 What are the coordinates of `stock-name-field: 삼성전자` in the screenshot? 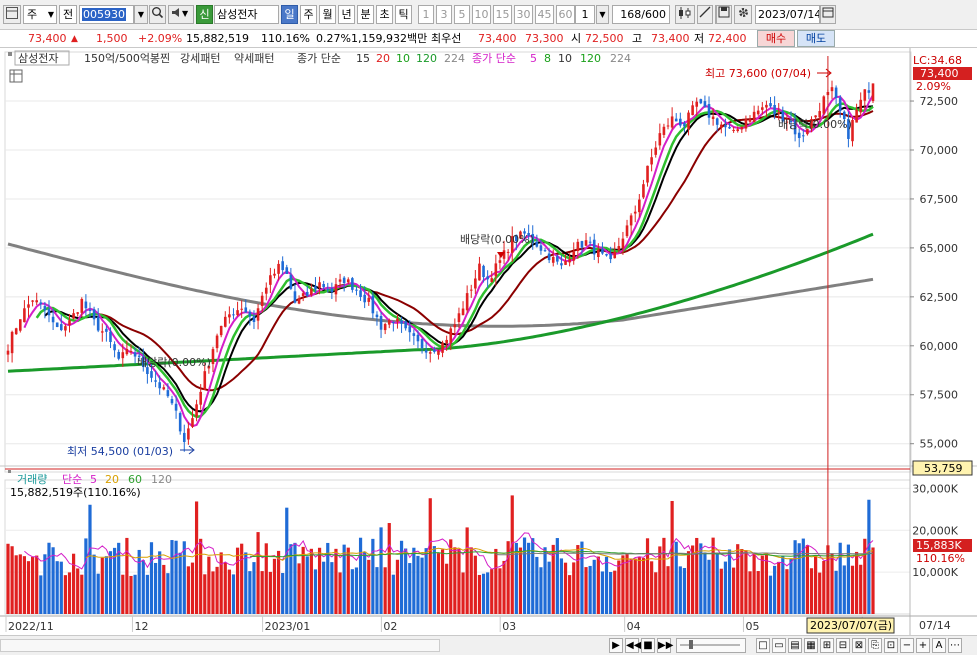 It's located at (246, 14).